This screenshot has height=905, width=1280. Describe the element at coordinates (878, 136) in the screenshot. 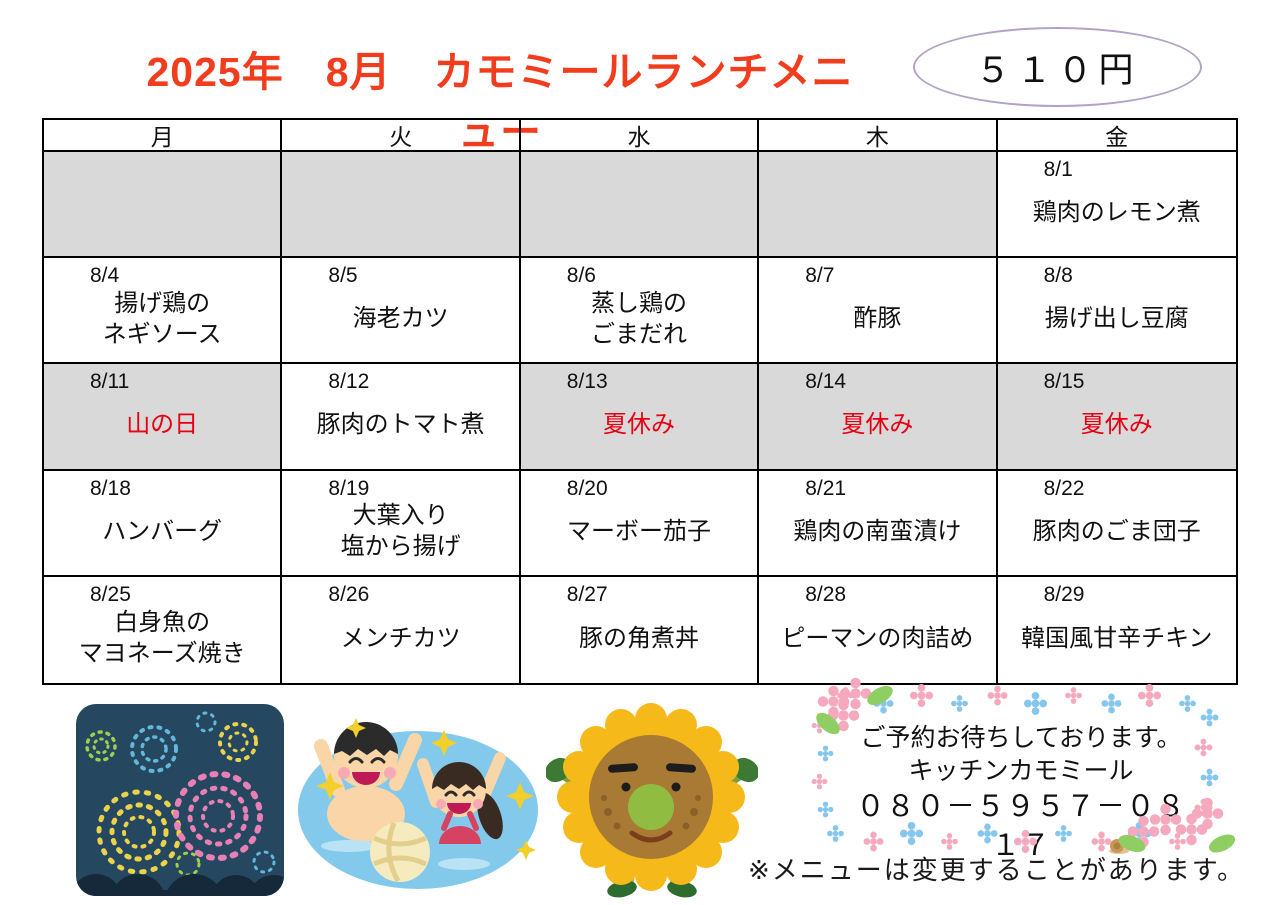

I see `weekday-header: 木` at that location.